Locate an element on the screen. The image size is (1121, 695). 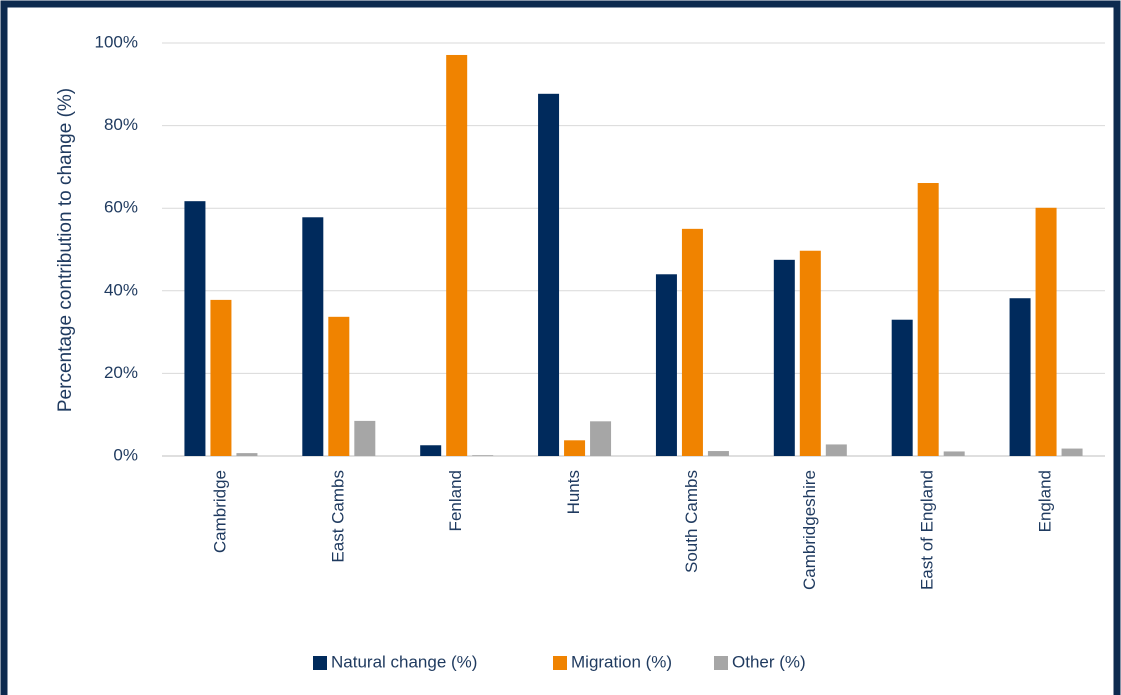
legend-label: Natural change (%) is located at coordinates (404, 661).